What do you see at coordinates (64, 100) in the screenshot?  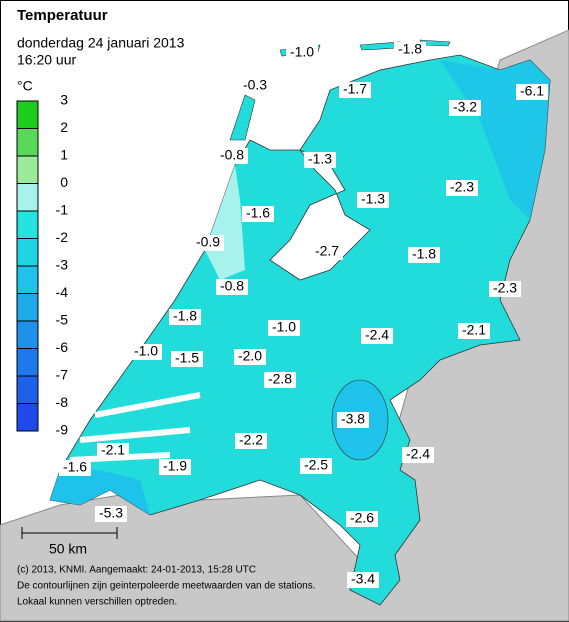 I see `legend-tick-label: 3` at bounding box center [64, 100].